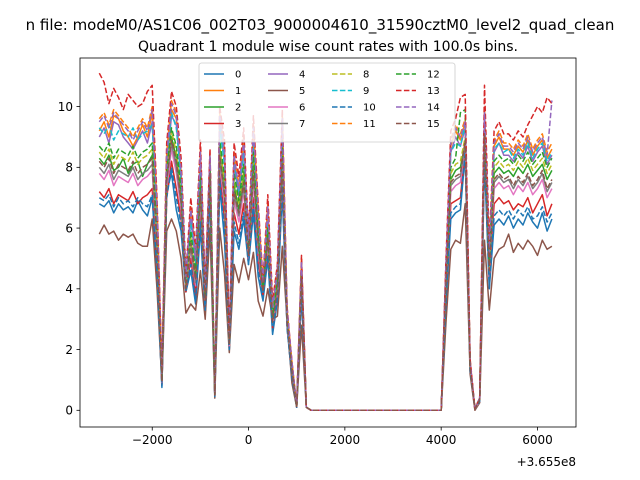 The width and height of the screenshot is (640, 480). I want to click on x-axis: −2000 0 2000 4000 6000, so click(342, 437).